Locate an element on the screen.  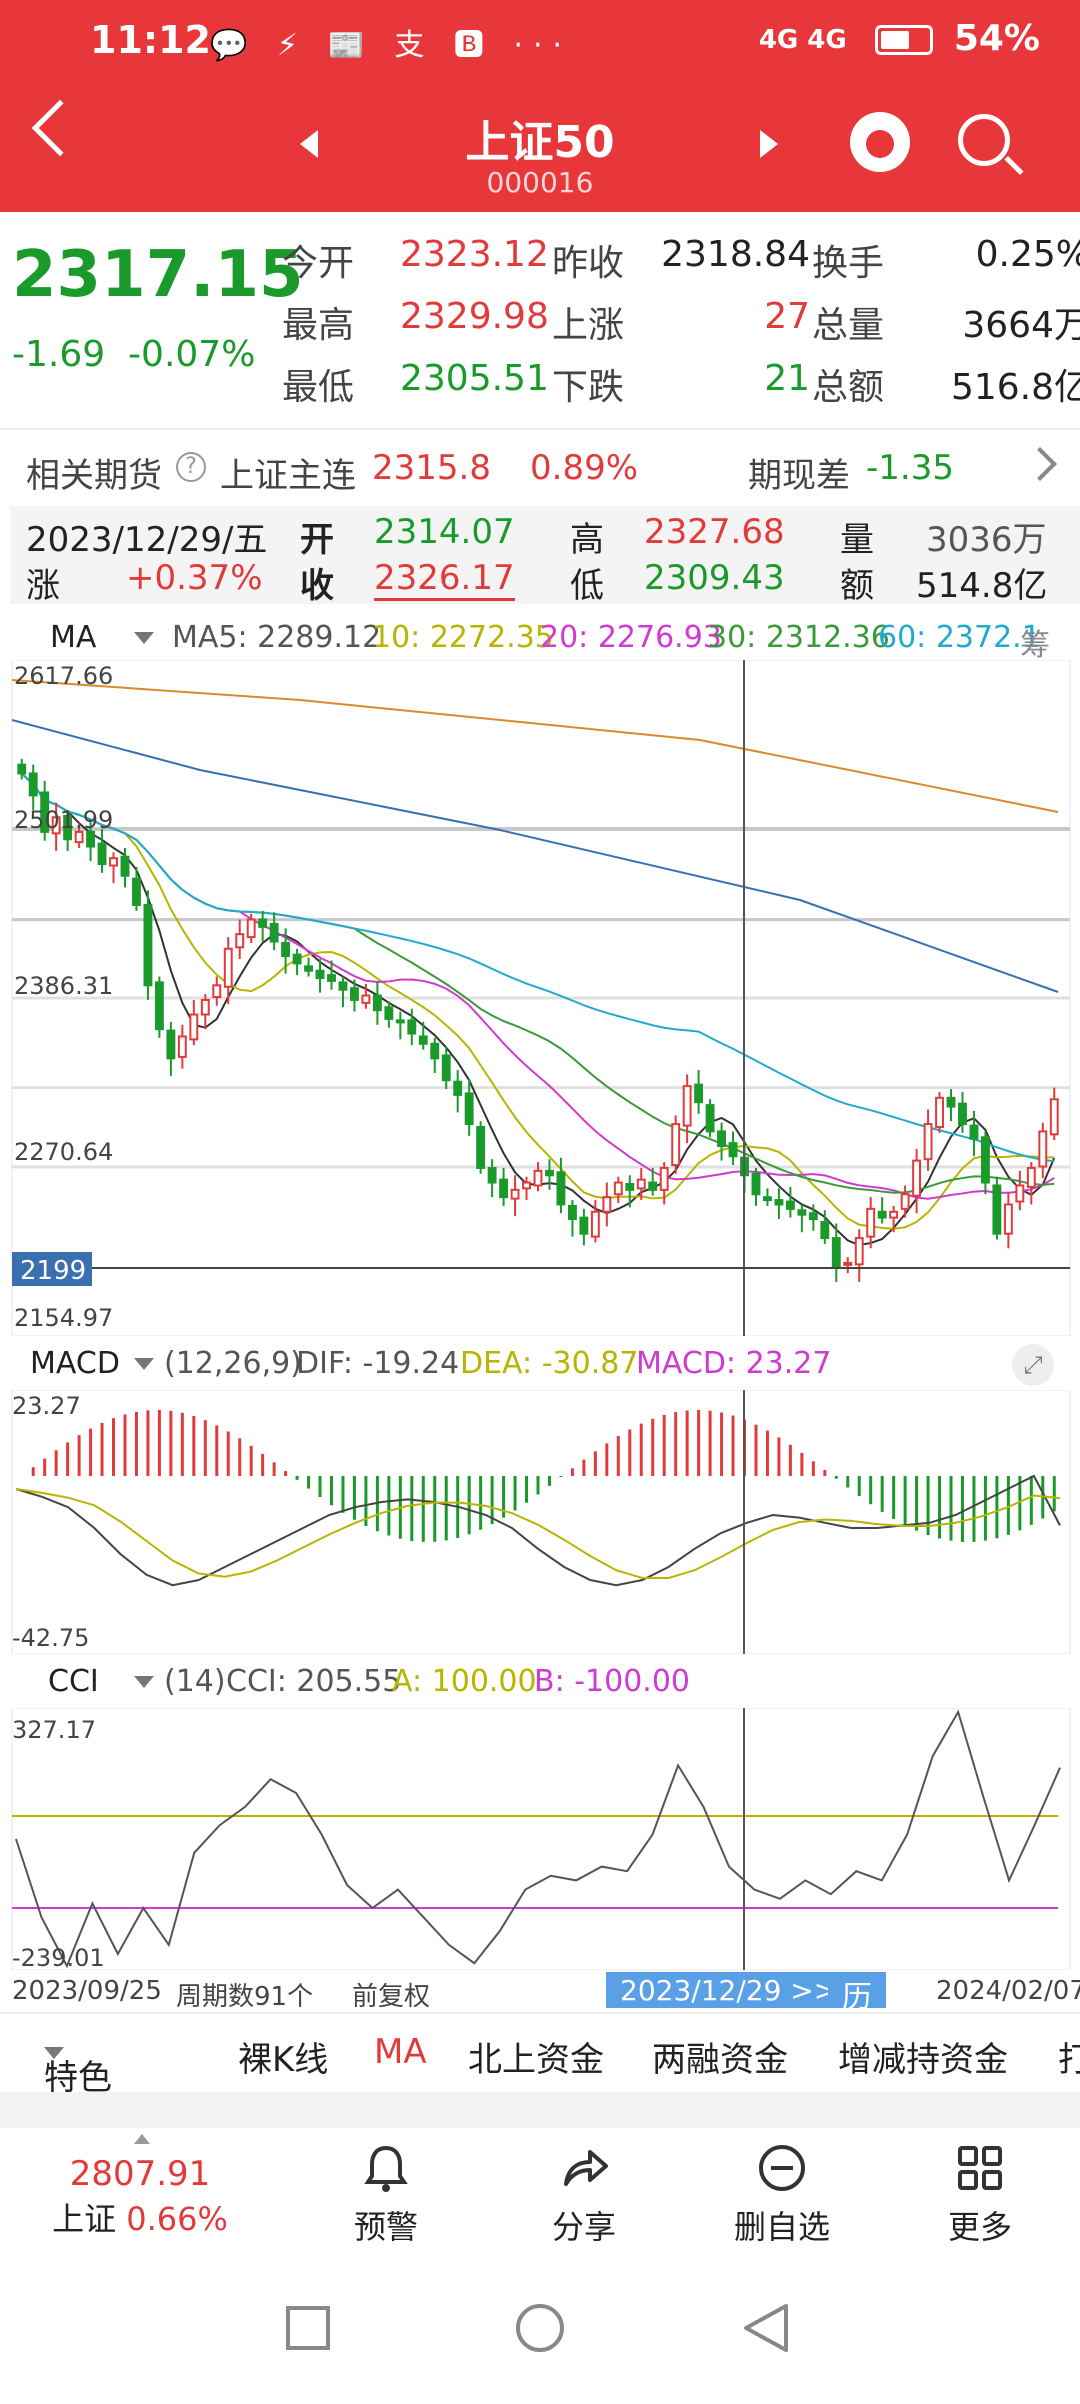
y-axis-4: 2270.64 is located at coordinates (63, 1152).